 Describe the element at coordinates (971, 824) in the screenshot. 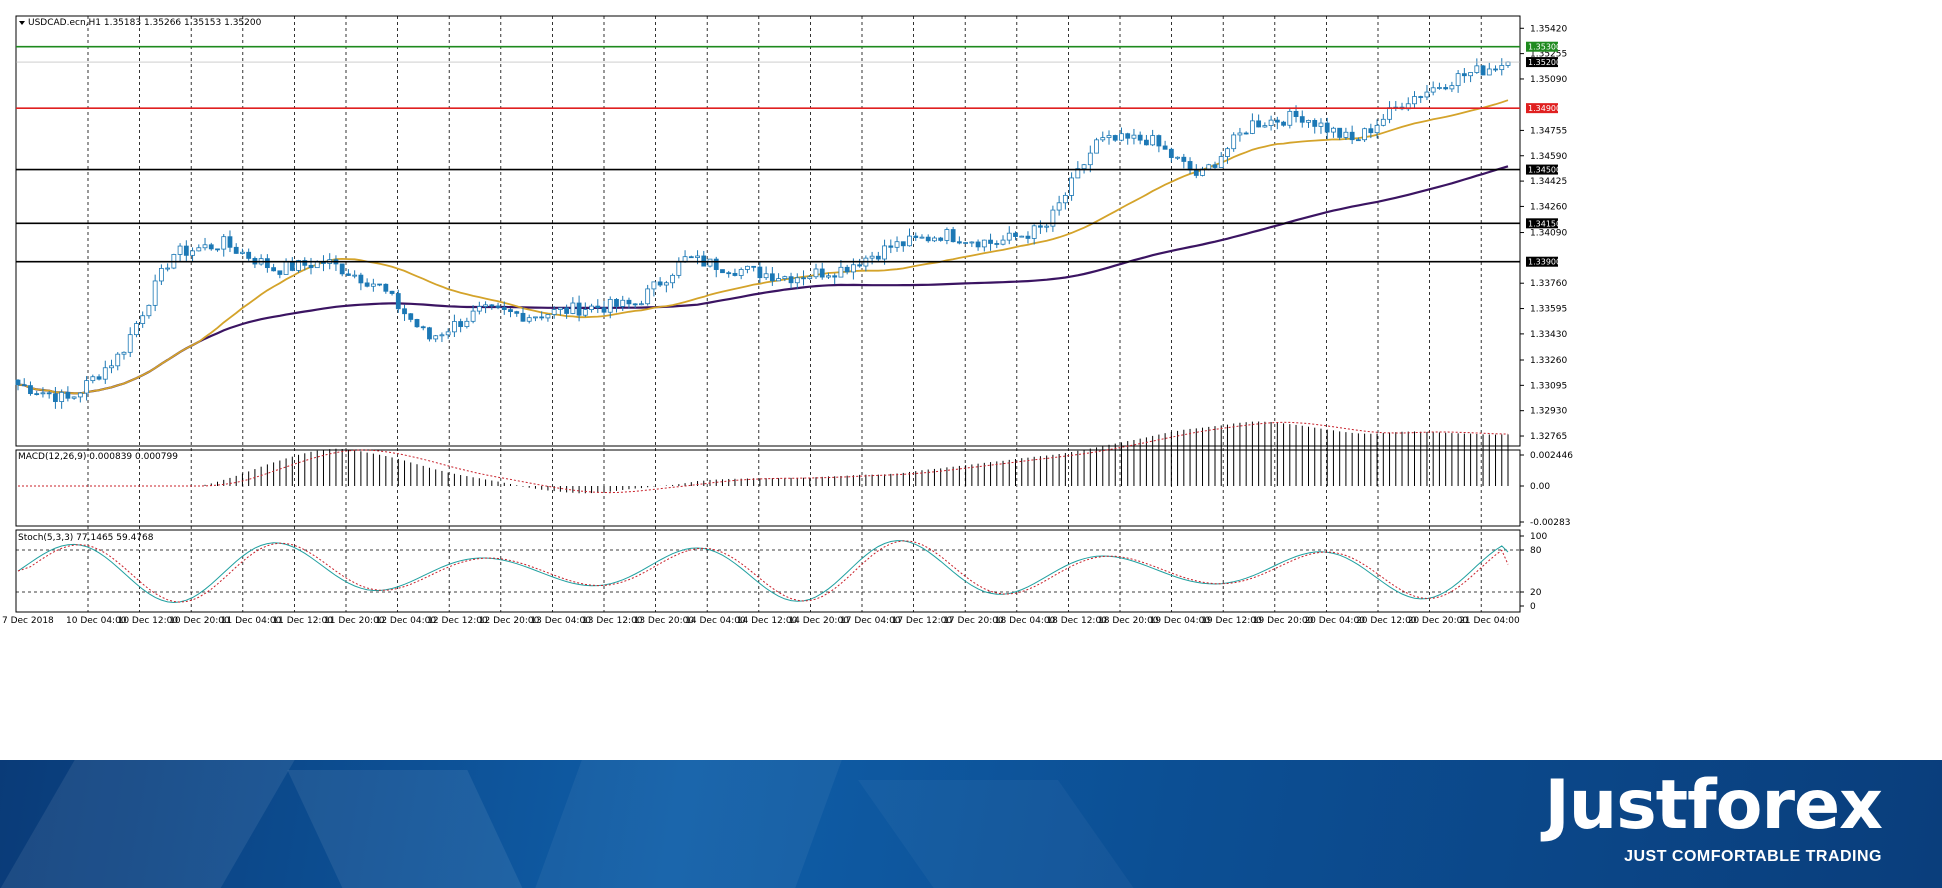

I see `brand-footer: Justforex JUST COMFORTABLE TRADING` at that location.